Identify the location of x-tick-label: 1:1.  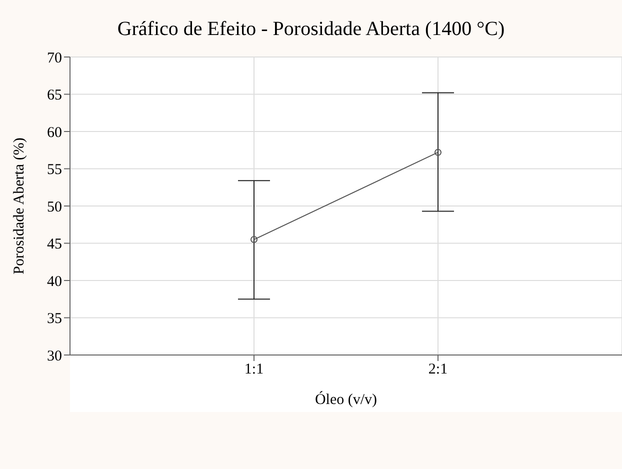
(254, 370).